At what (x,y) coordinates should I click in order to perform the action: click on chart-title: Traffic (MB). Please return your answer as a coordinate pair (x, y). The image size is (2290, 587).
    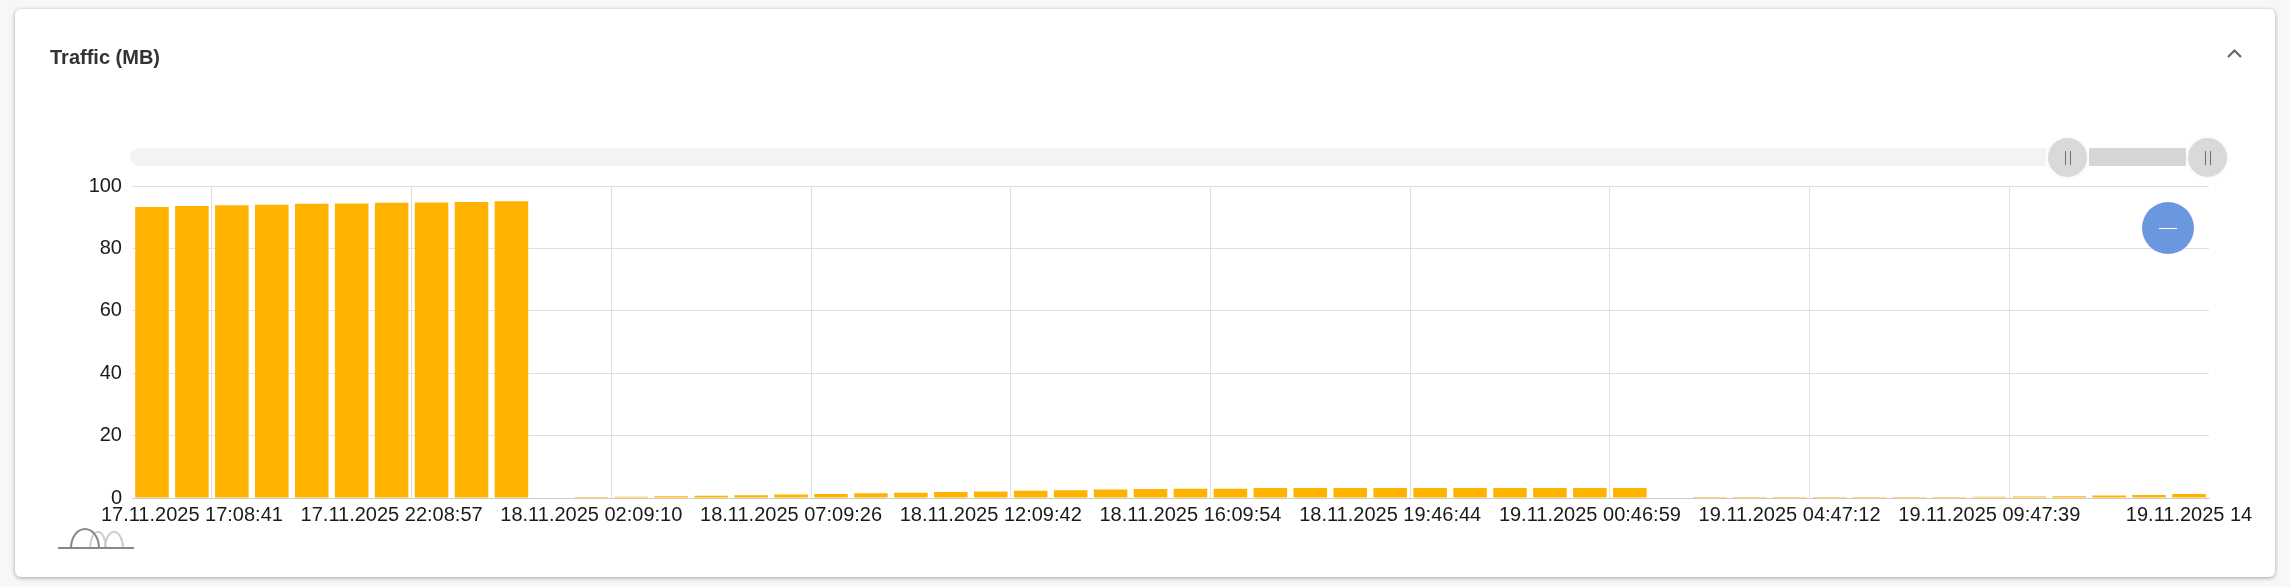
    Looking at the image, I should click on (105, 57).